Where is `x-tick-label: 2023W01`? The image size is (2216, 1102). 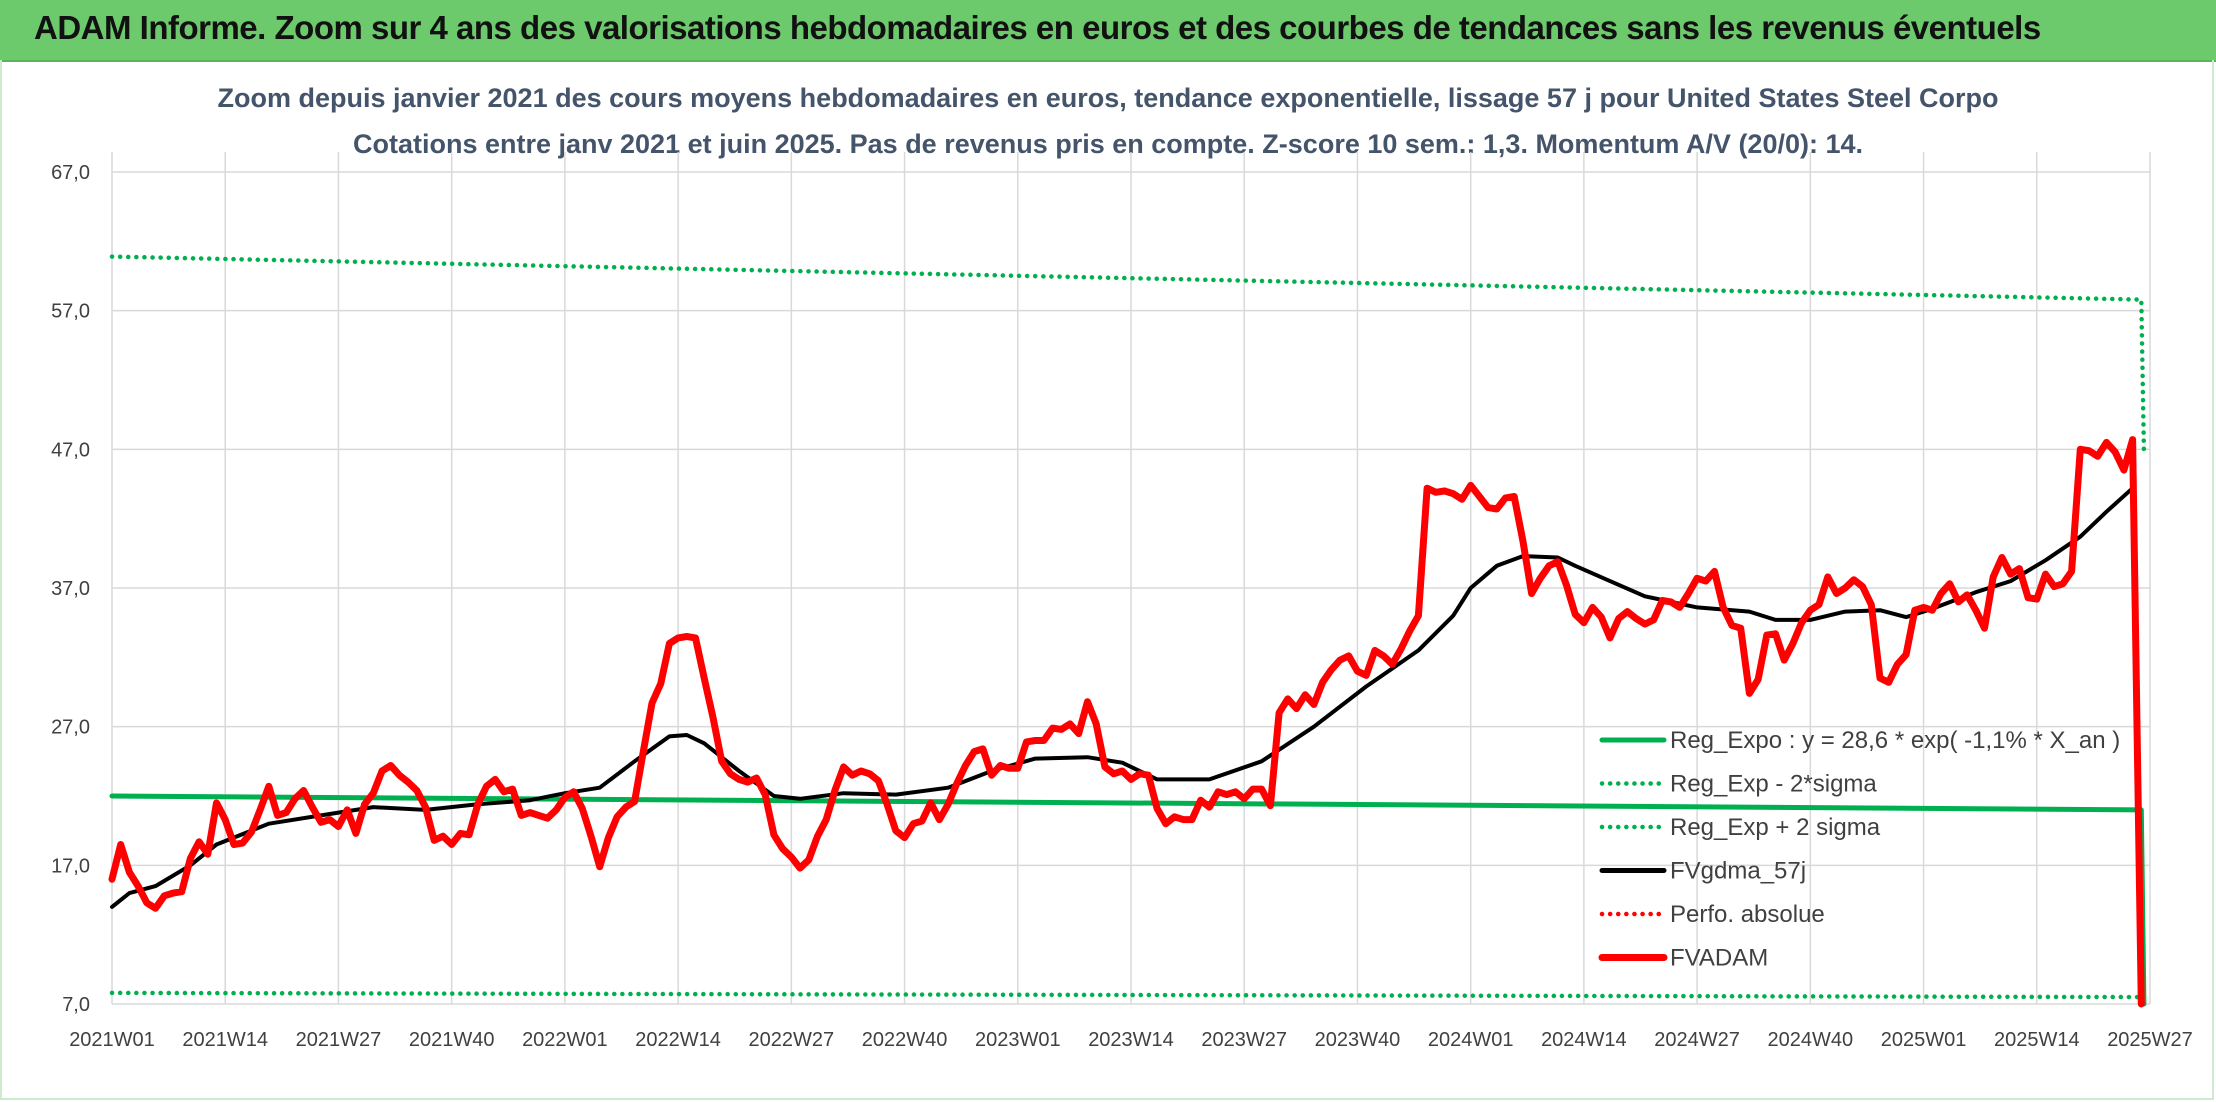 x-tick-label: 2023W01 is located at coordinates (1018, 1040).